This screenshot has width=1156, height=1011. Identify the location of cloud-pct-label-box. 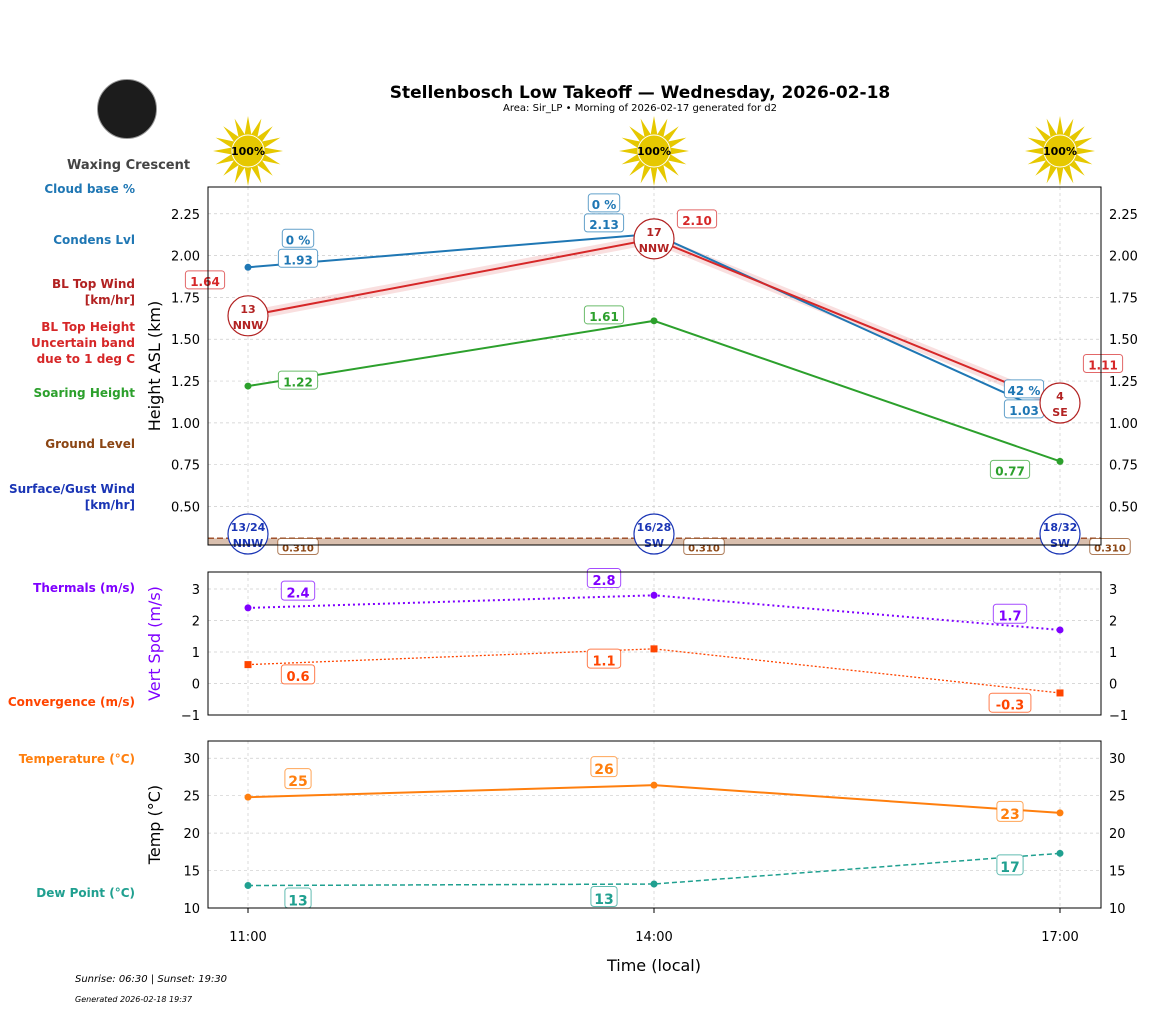
(298, 238).